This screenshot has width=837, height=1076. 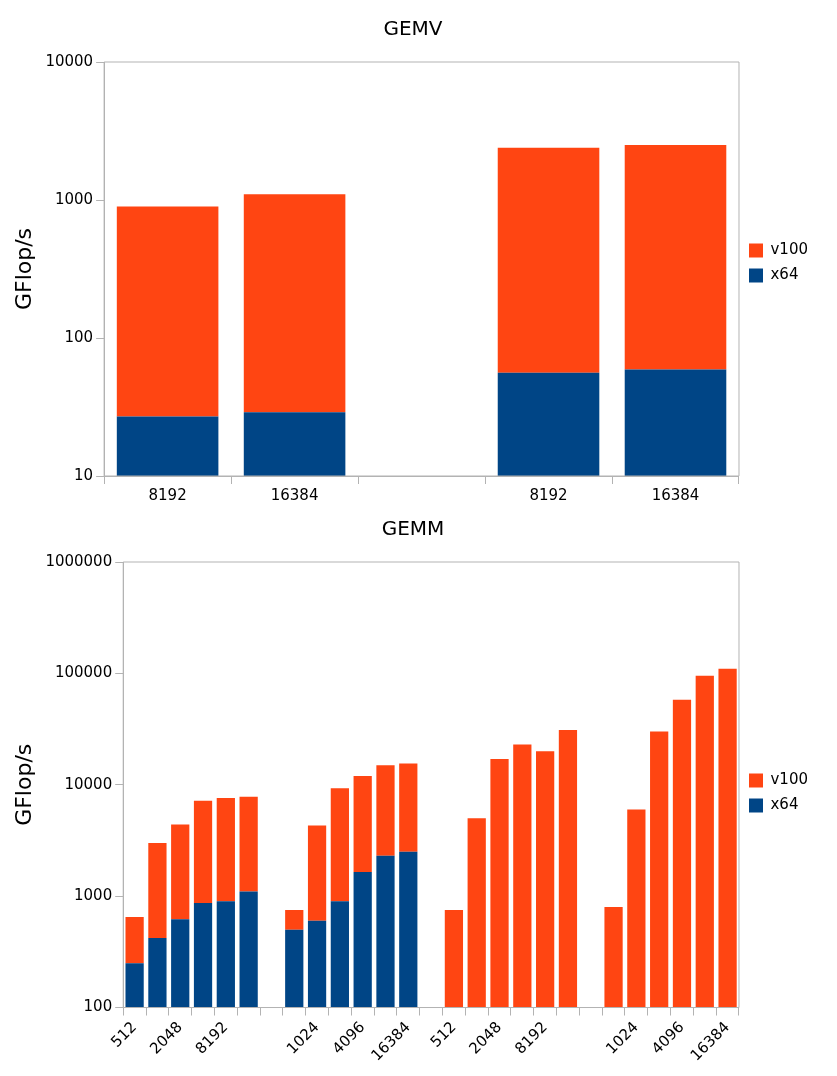 I want to click on y-tick-label: 100000, so click(x=83, y=672).